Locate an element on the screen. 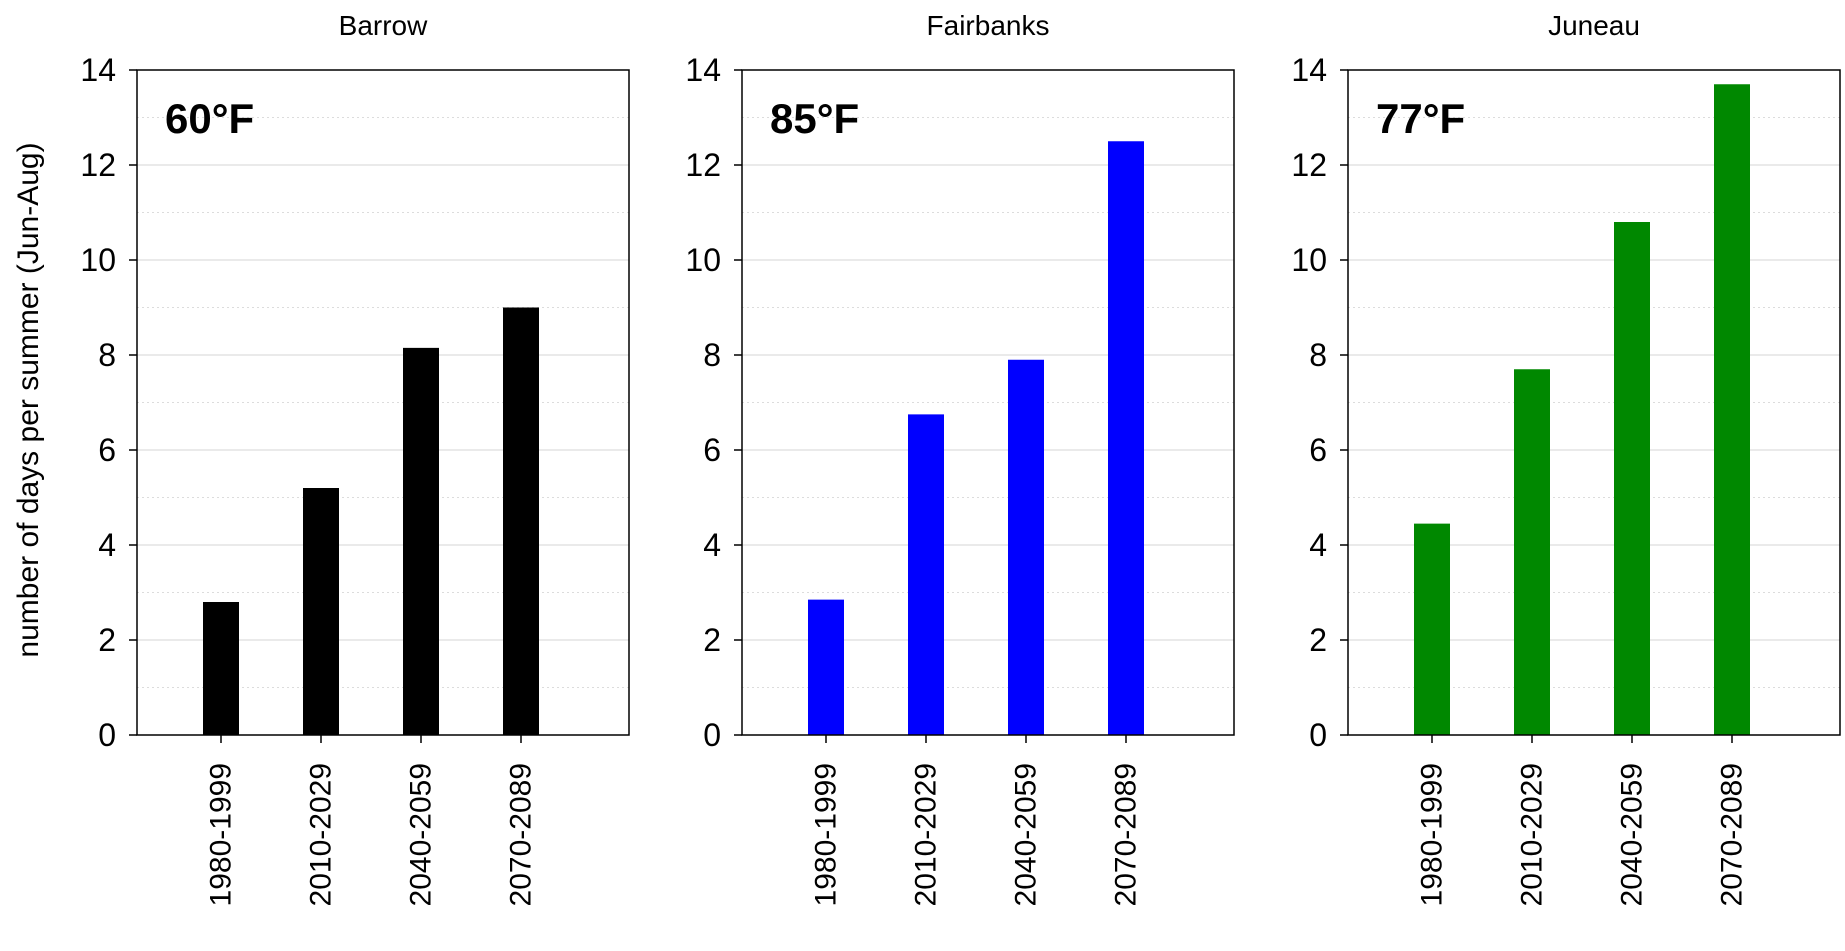 The width and height of the screenshot is (1845, 951). threshold-annotation: 77°F is located at coordinates (1420, 118).